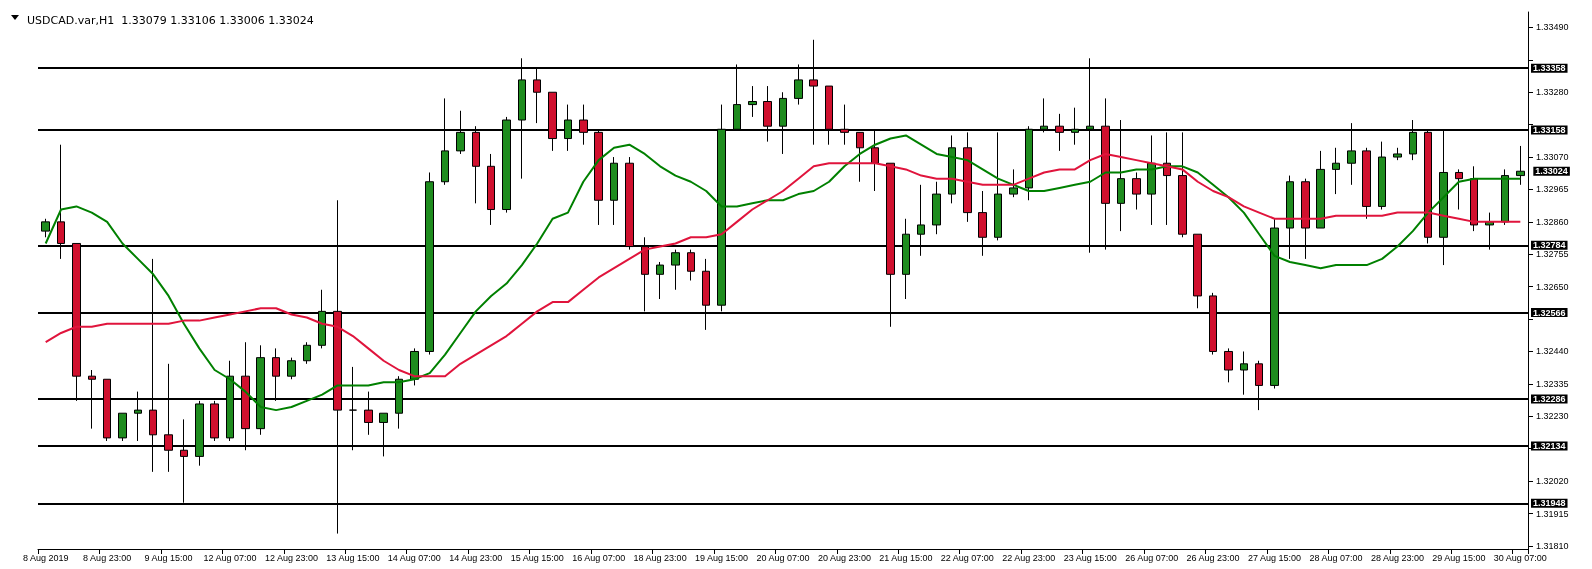 The image size is (1592, 569). What do you see at coordinates (660, 557) in the screenshot?
I see `x-tick-label: 18 Aug 23:00` at bounding box center [660, 557].